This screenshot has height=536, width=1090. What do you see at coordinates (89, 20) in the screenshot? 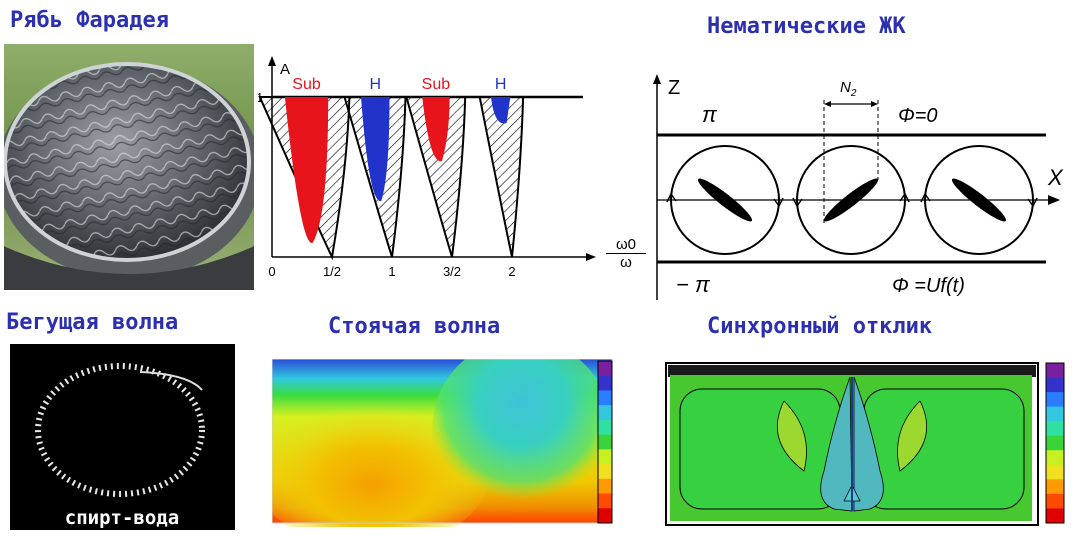
I see `title-faraday: Рябь Фарадея` at bounding box center [89, 20].